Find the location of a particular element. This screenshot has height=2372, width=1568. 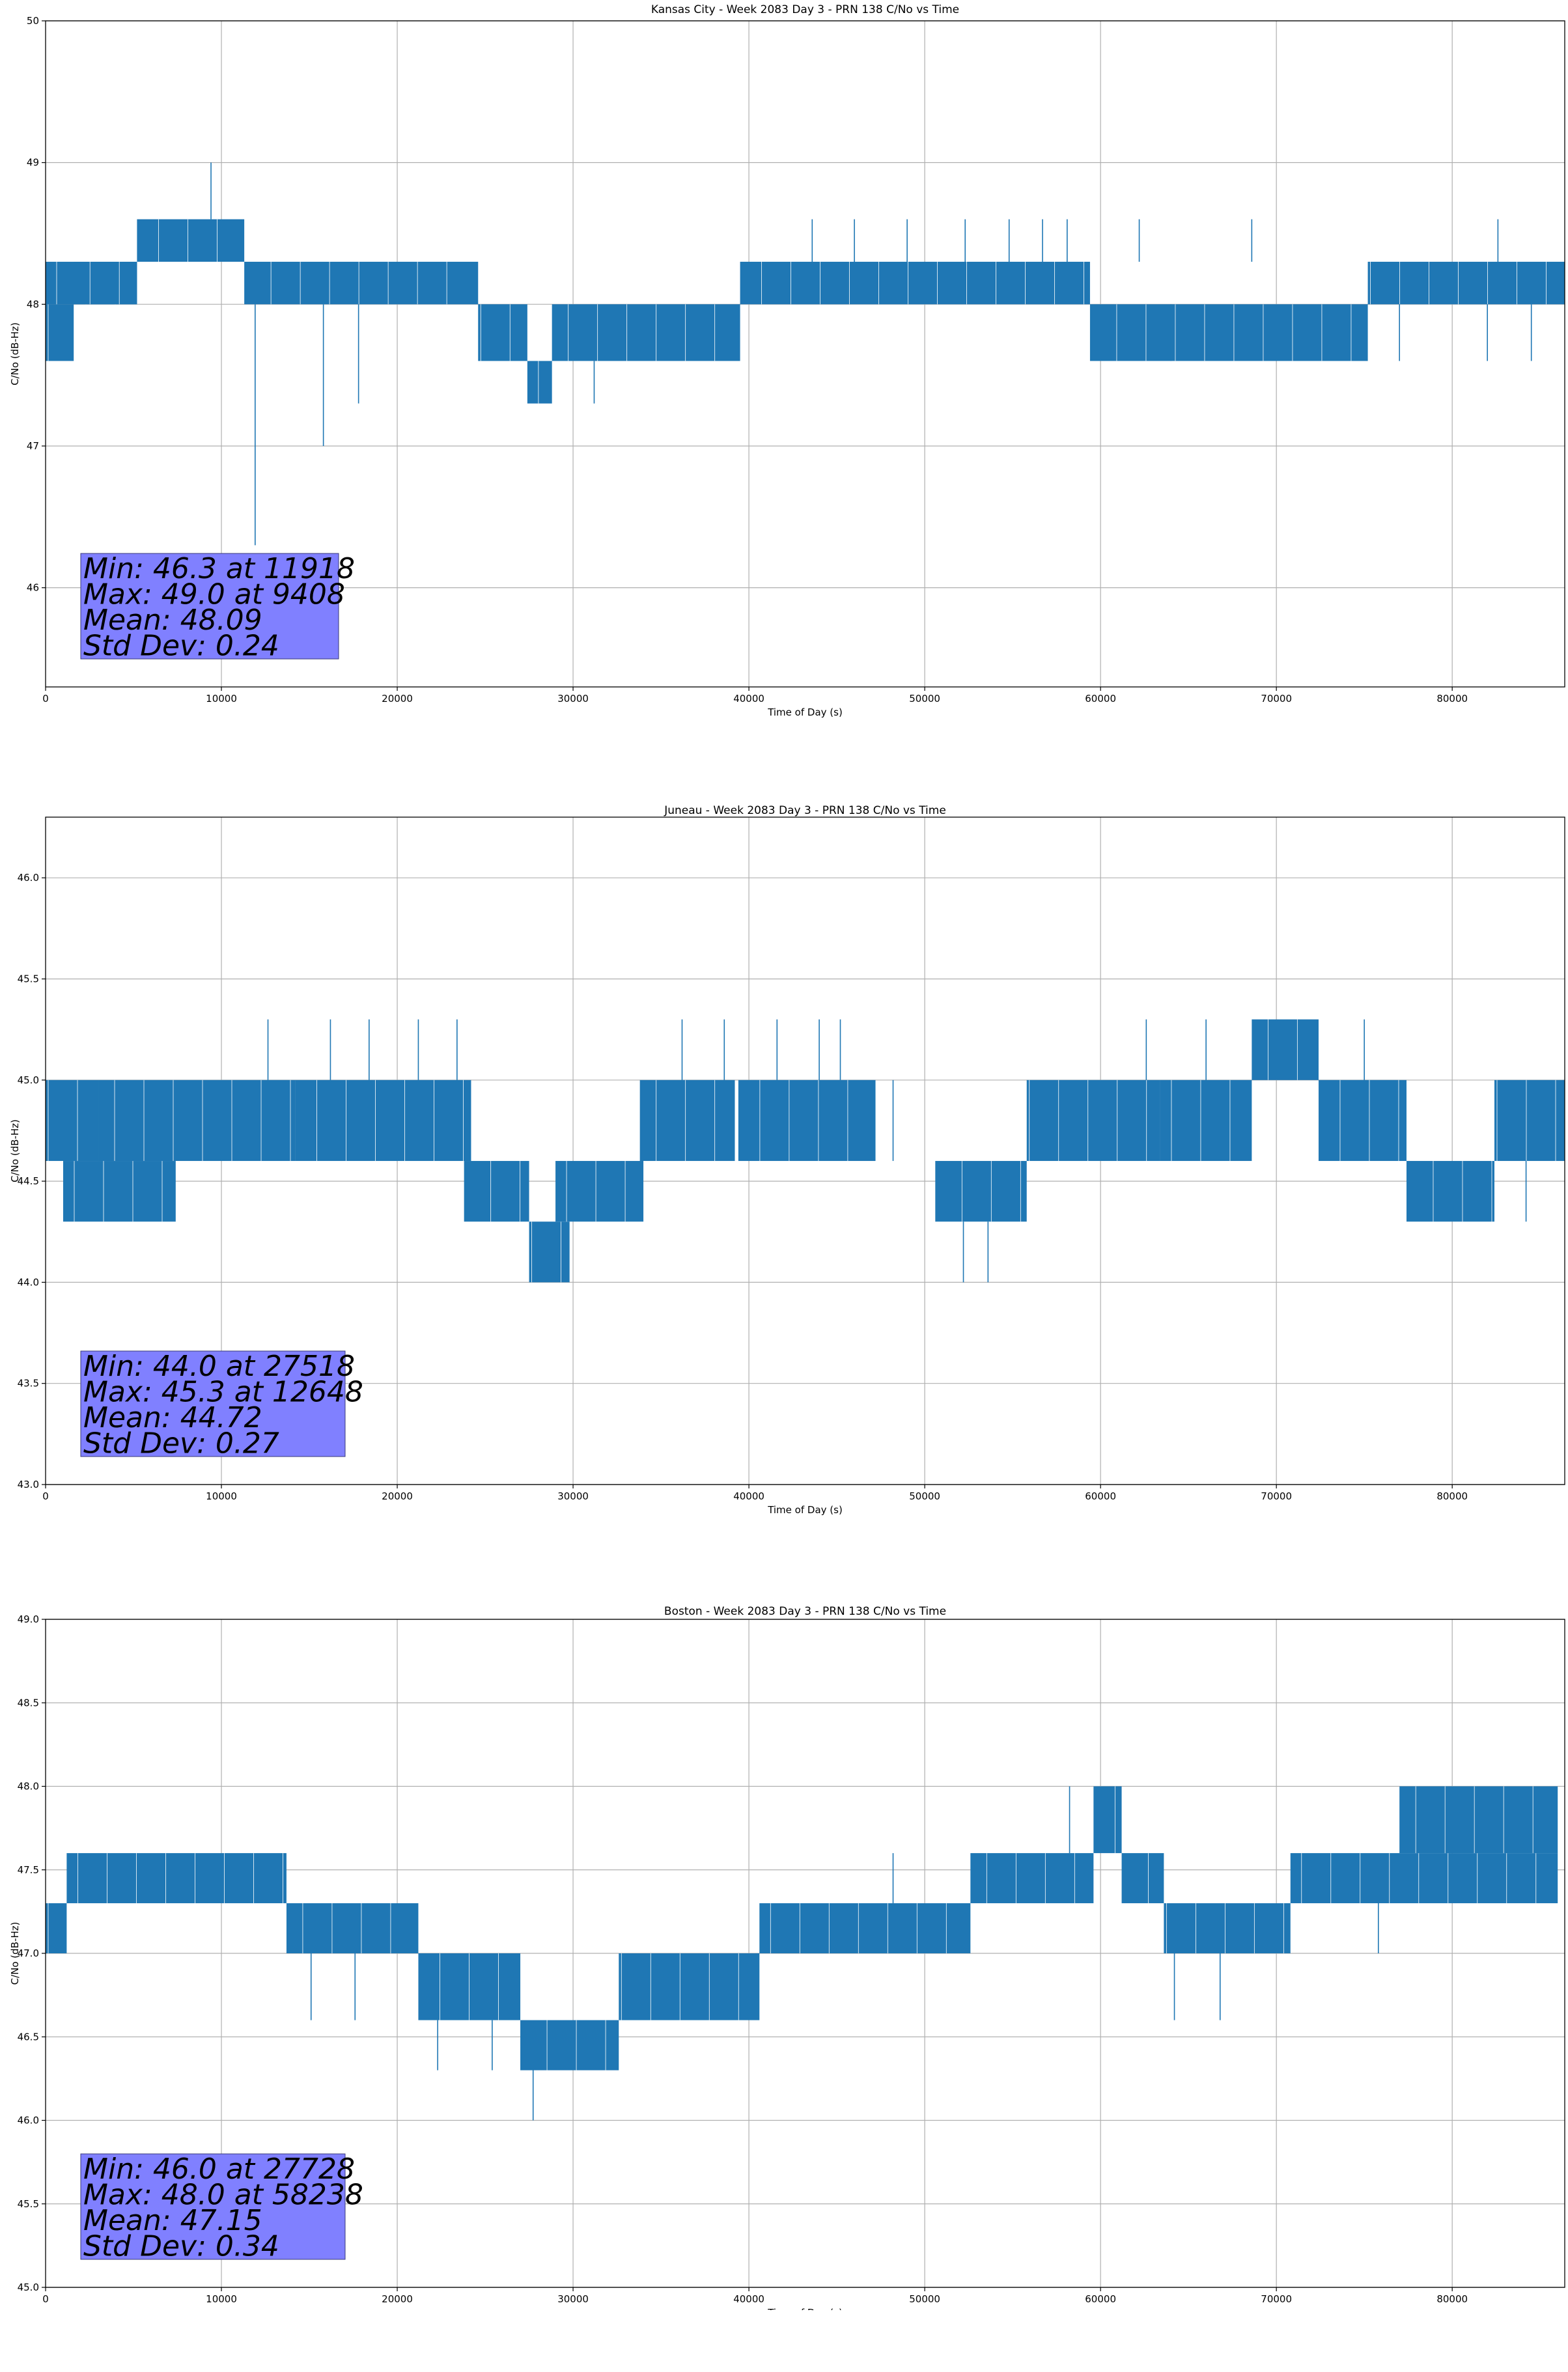

stats-max: Max: 45.3 at 12648 is located at coordinates (223, 1392).